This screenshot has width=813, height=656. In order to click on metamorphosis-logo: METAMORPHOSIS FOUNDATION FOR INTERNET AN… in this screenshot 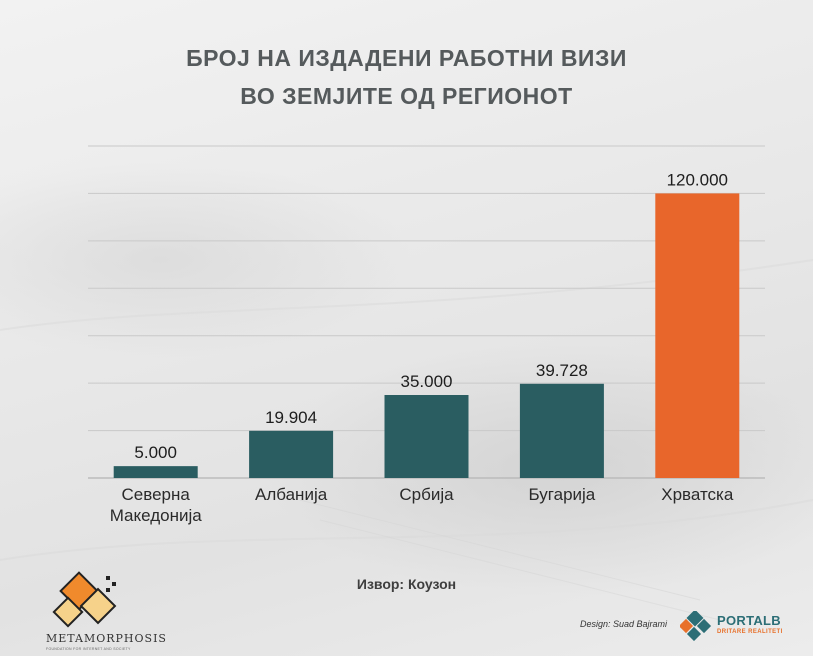, I will do `click(106, 612)`.